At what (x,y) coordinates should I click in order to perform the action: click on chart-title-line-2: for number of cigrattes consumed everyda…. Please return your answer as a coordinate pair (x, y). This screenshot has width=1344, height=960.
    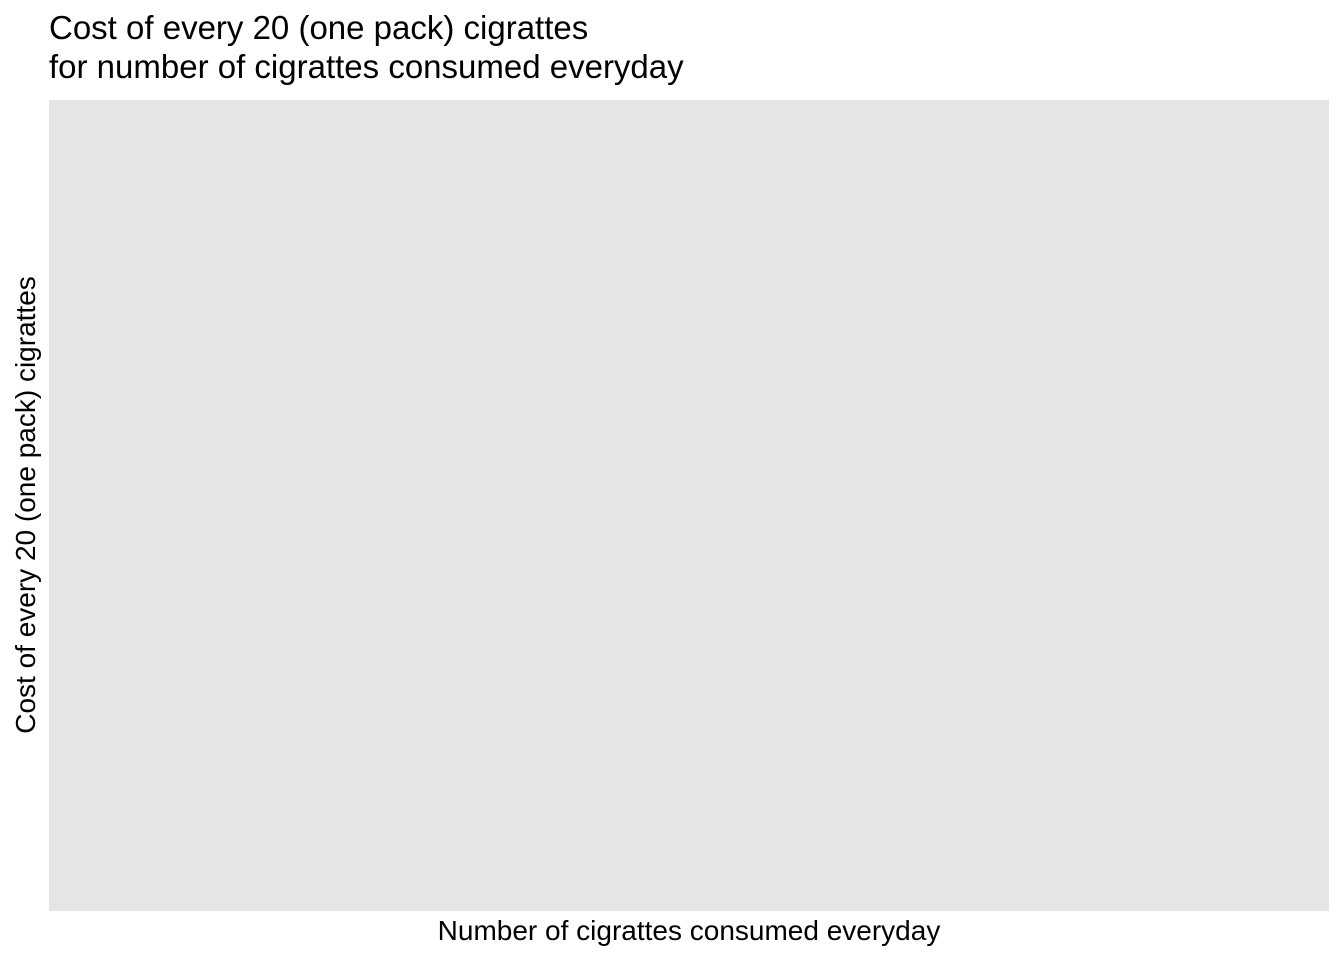
    Looking at the image, I should click on (366, 66).